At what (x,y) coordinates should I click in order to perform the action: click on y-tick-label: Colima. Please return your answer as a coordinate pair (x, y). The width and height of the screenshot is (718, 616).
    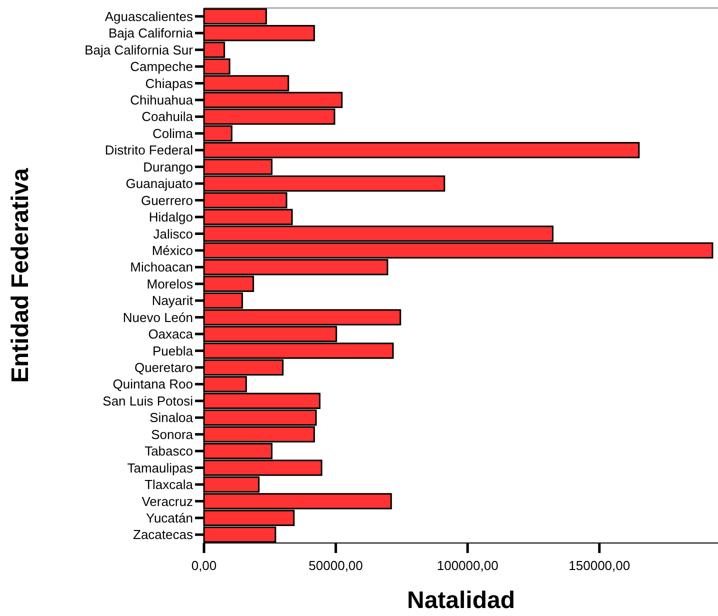
    Looking at the image, I should click on (173, 133).